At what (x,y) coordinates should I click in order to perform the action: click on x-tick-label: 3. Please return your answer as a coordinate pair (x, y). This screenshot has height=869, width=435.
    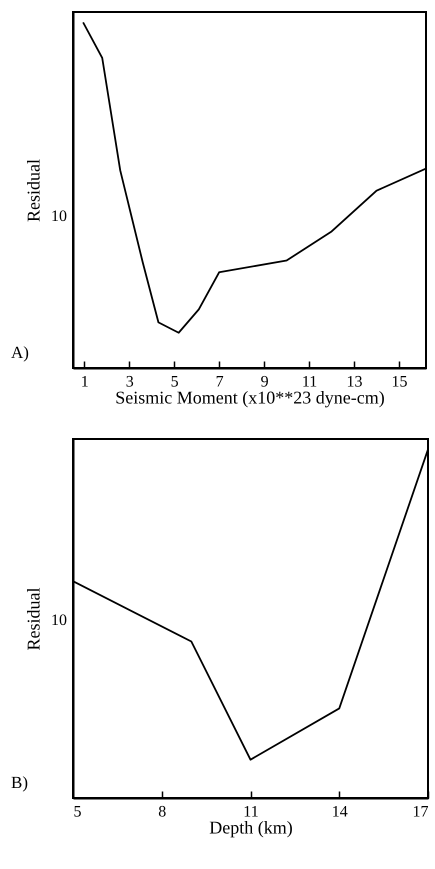
    Looking at the image, I should click on (130, 382).